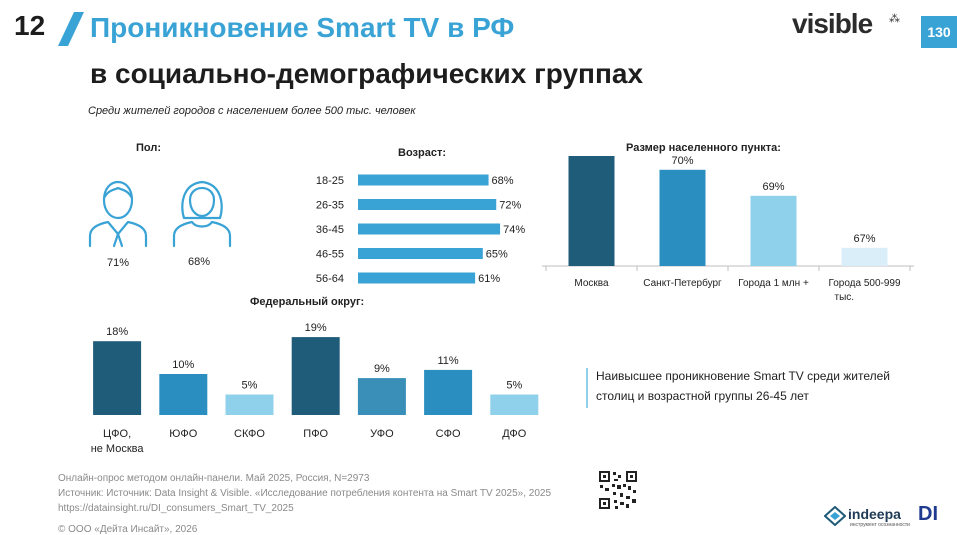 This screenshot has height=535, width=957. I want to click on district-value-label: 11%, so click(447, 361).